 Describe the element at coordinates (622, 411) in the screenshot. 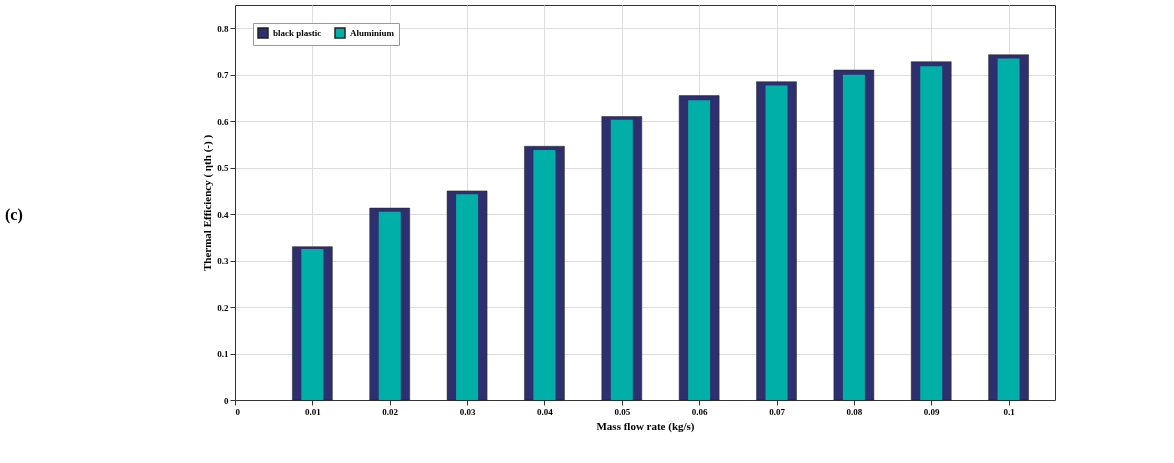

I see `x-tick-label: 0.05` at that location.